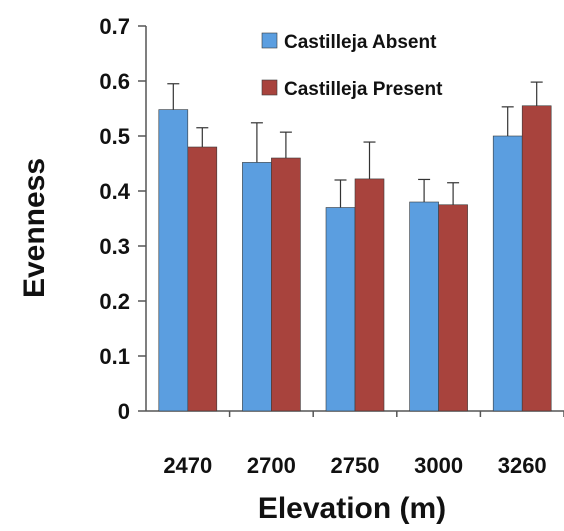  What do you see at coordinates (269, 87) in the screenshot?
I see `legend-swatch-present` at bounding box center [269, 87].